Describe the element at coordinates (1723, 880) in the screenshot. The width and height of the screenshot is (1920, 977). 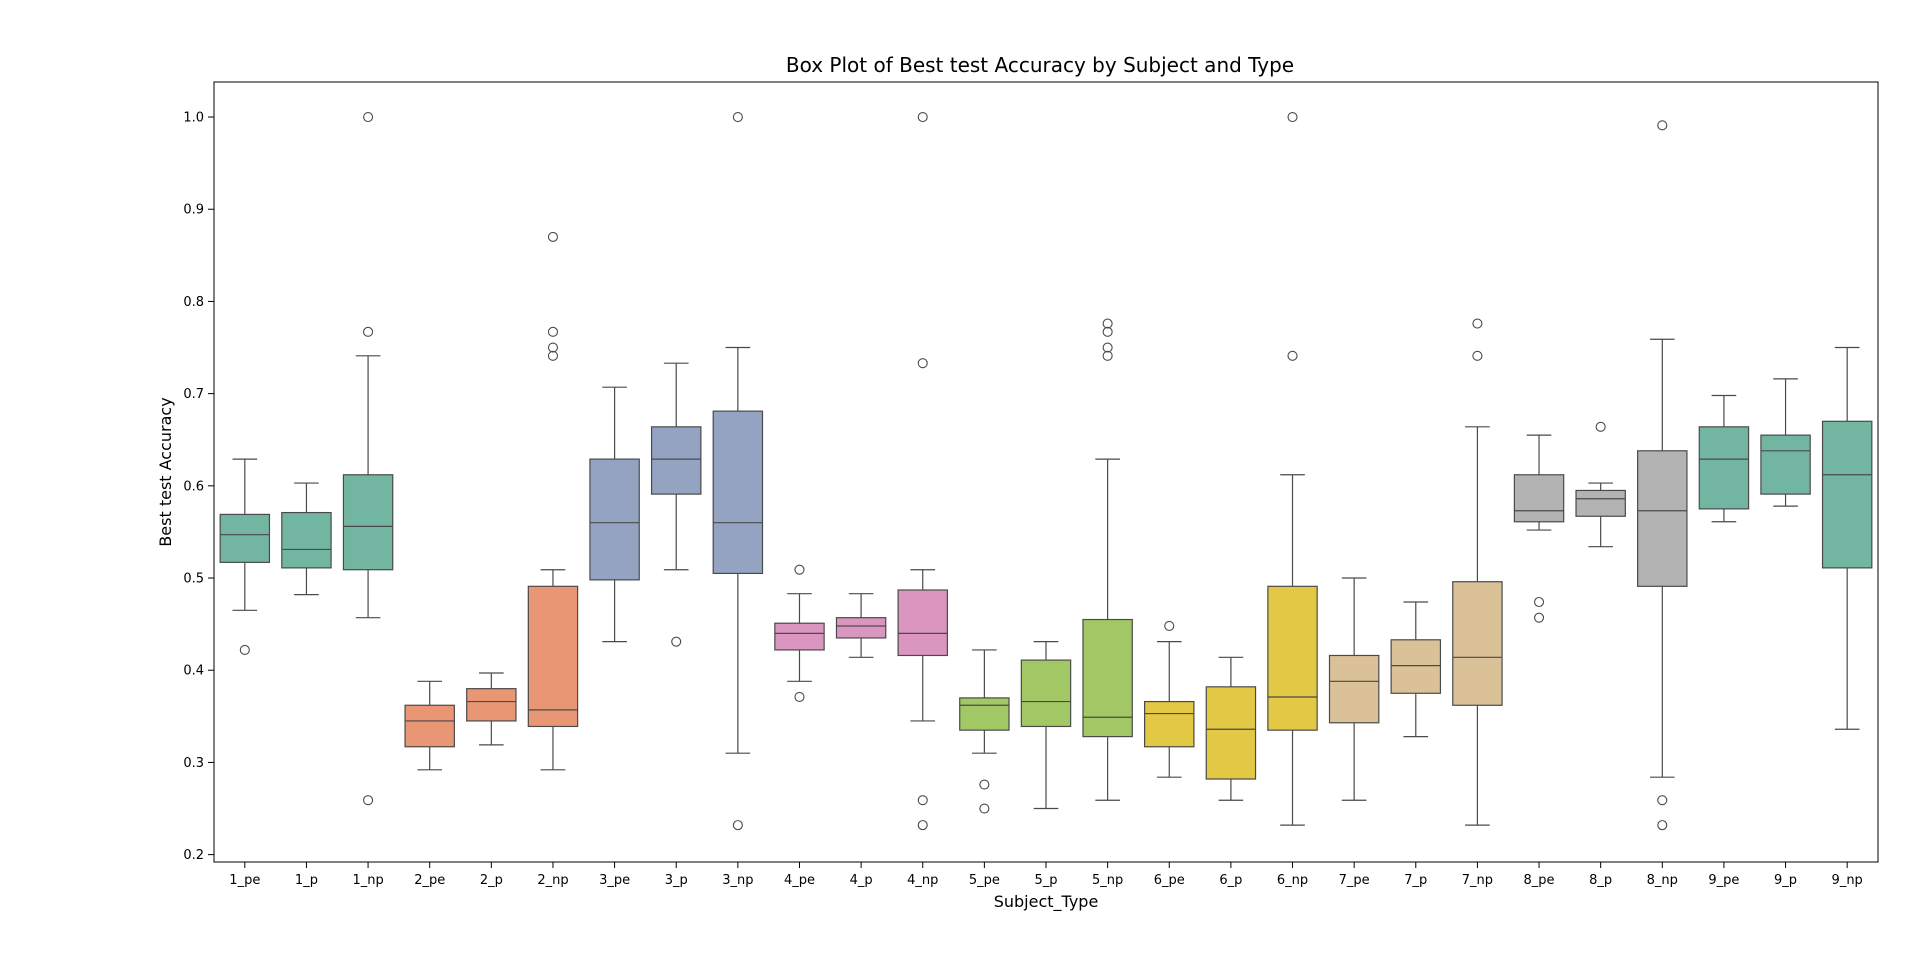
I see `x-tick-label: 9_pe` at that location.